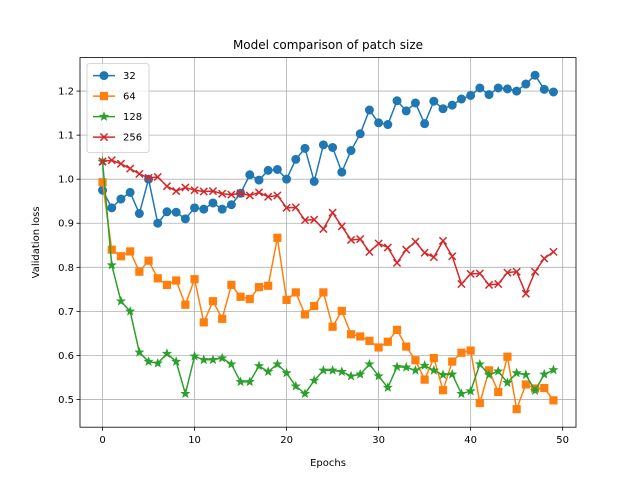 This screenshot has width=640, height=480. Describe the element at coordinates (562, 440) in the screenshot. I see `x-tick-label: 50` at that location.